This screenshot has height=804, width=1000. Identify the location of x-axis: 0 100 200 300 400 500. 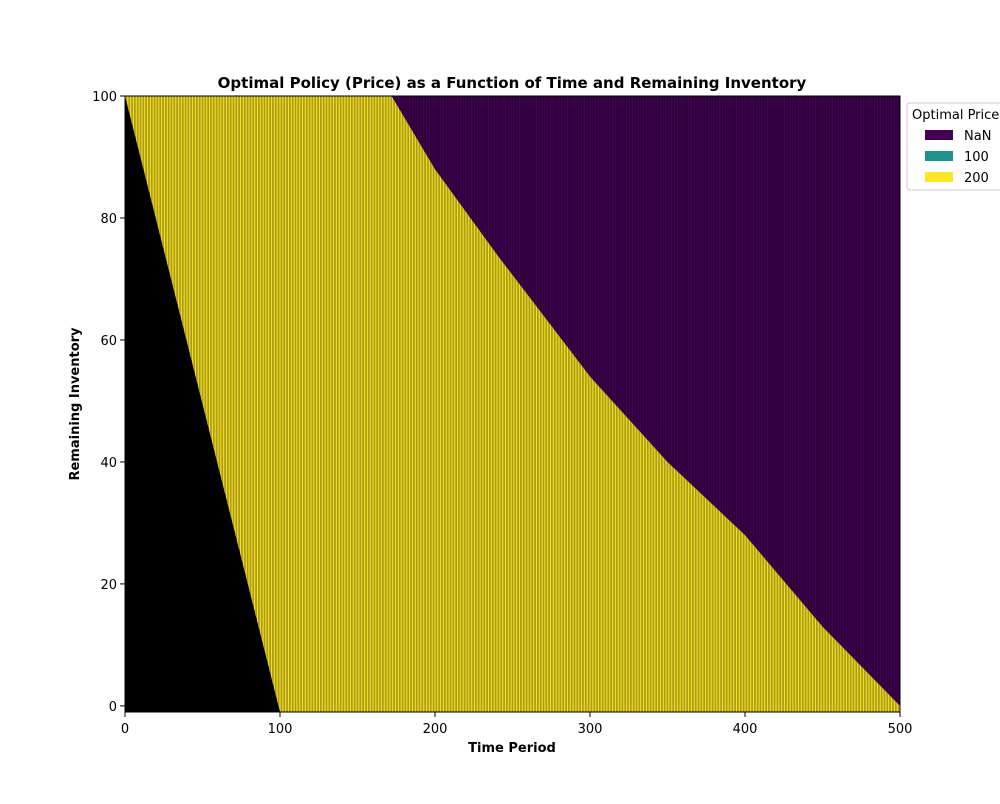
(517, 724).